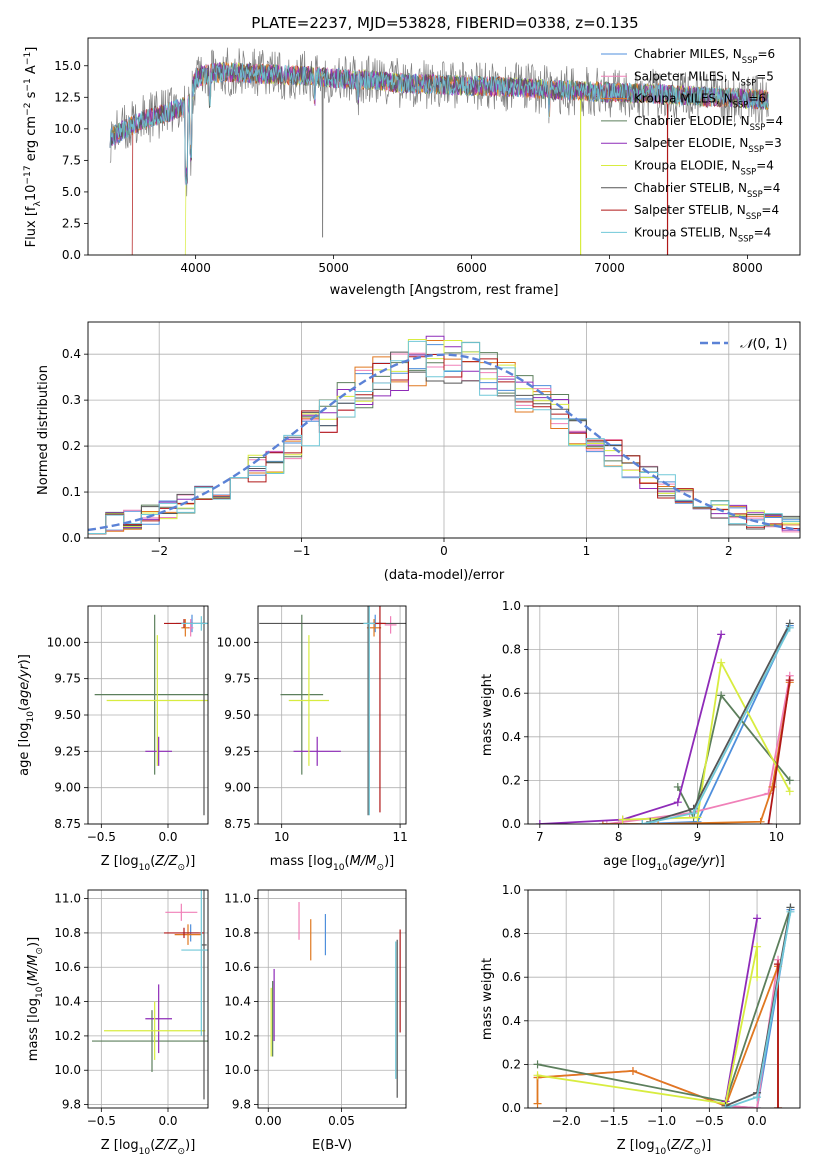  What do you see at coordinates (609, 268) in the screenshot?
I see `x-tick-label: 7000` at bounding box center [609, 268].